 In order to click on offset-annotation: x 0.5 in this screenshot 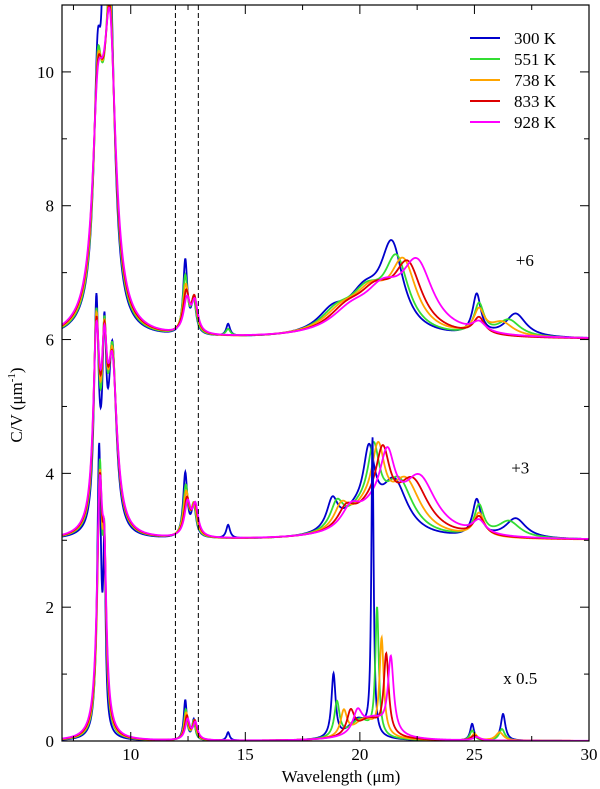, I will do `click(520, 678)`.